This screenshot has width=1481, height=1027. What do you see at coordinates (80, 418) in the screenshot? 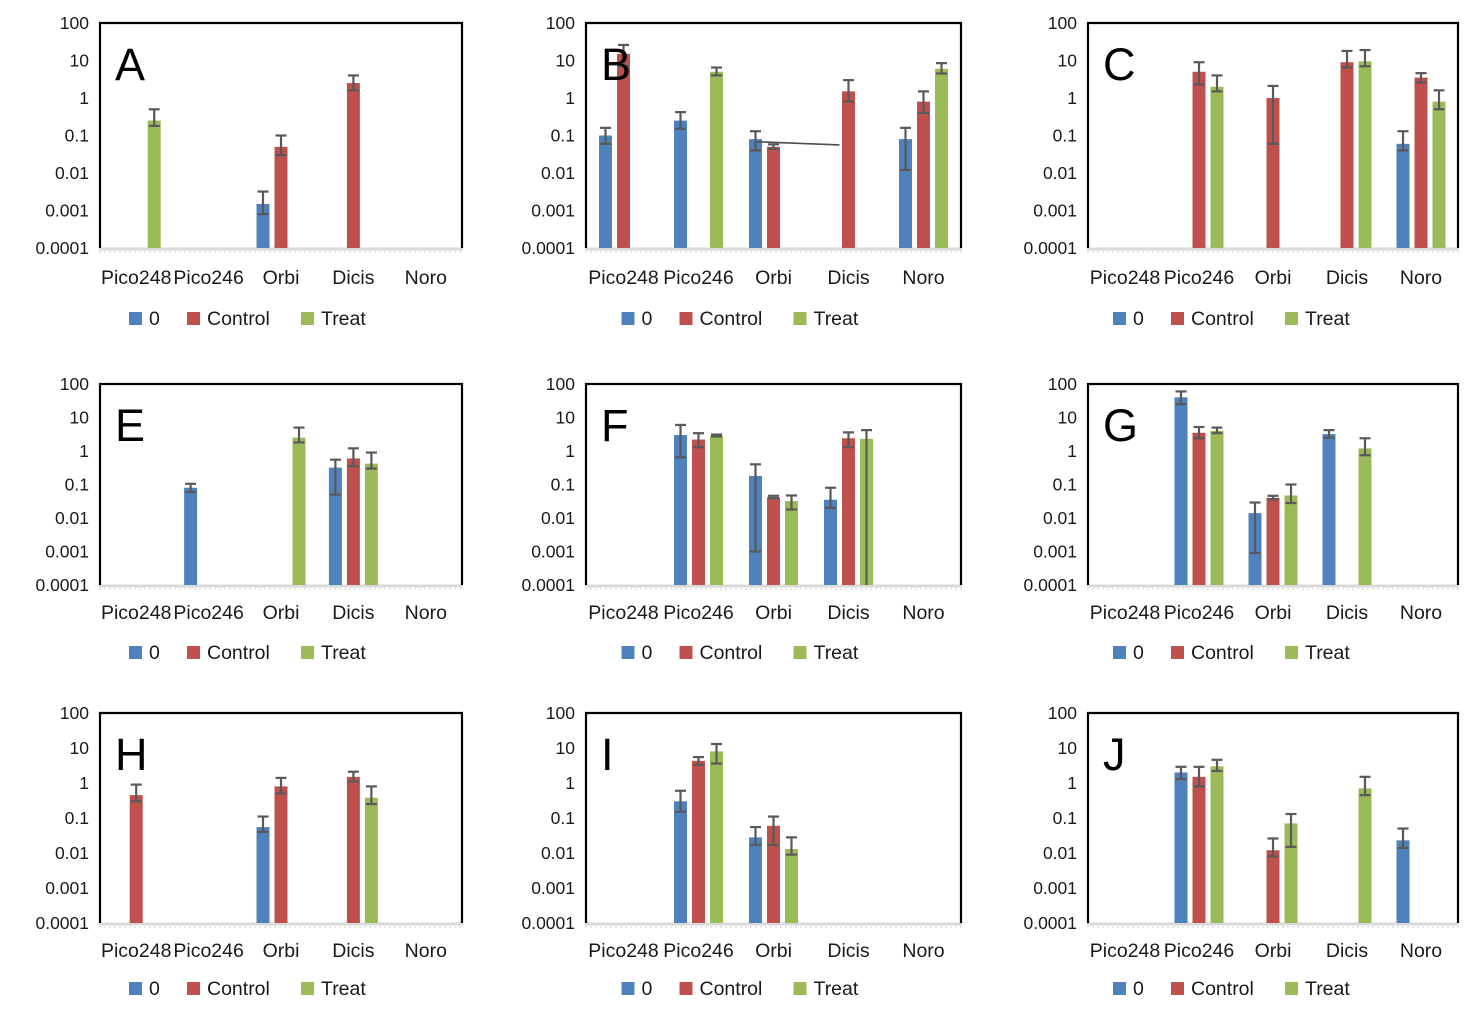
I see `y-tick-label: 10` at bounding box center [80, 418].